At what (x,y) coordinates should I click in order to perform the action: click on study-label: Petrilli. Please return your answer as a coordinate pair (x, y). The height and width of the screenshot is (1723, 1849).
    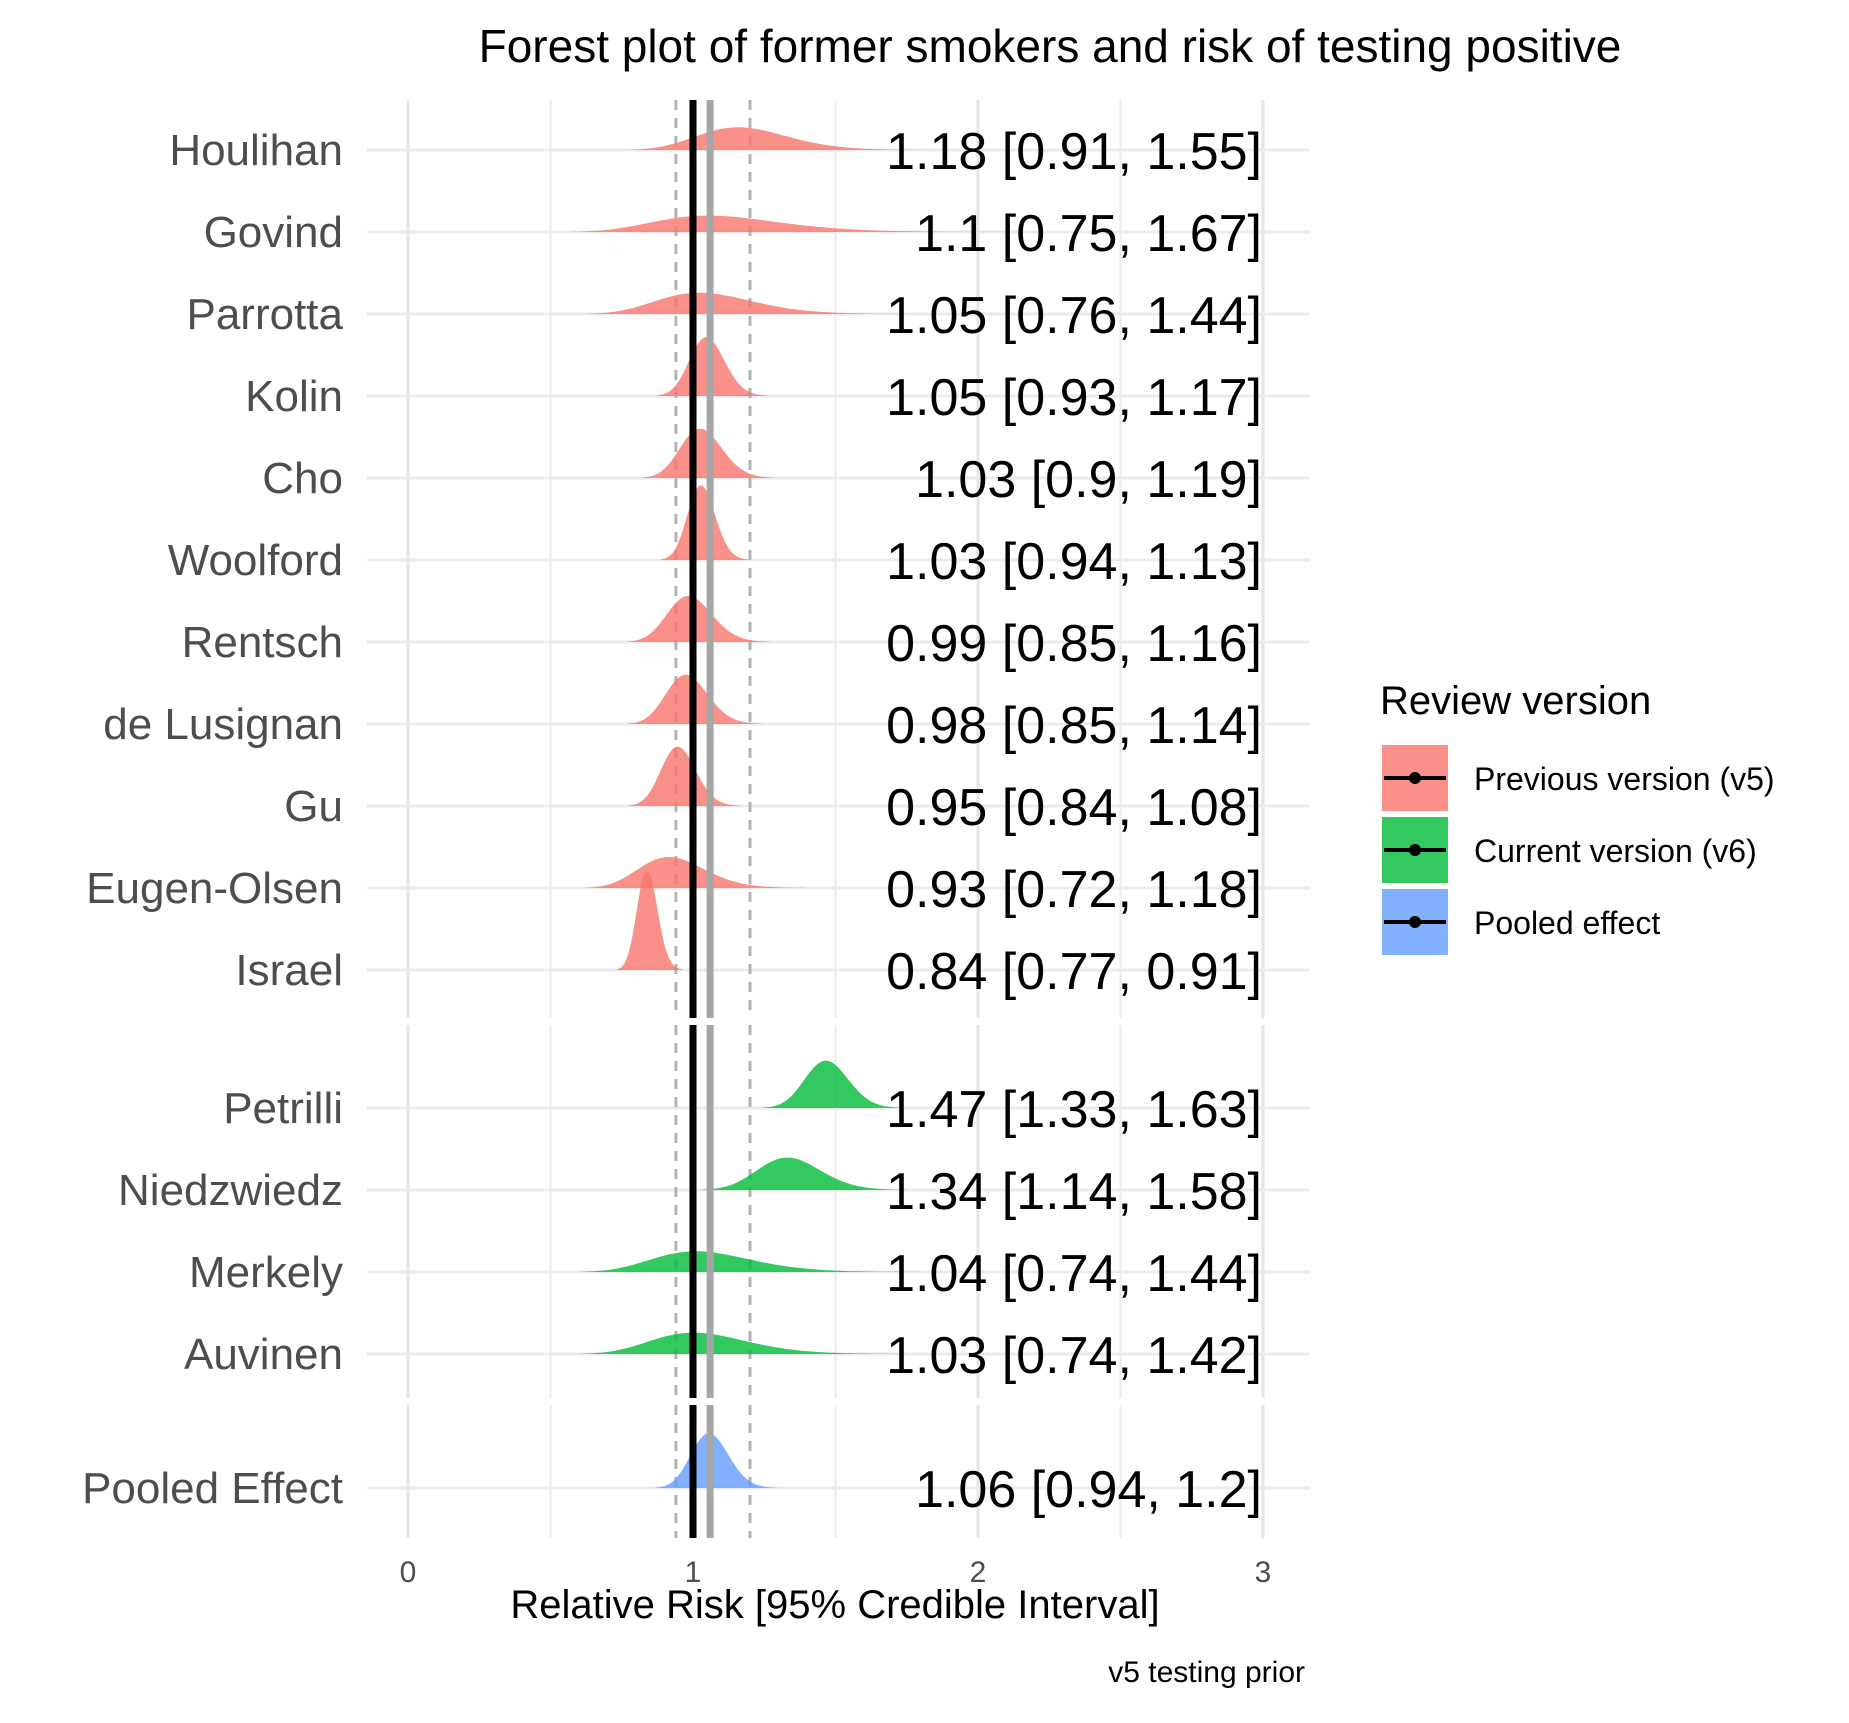
    Looking at the image, I should click on (283, 1108).